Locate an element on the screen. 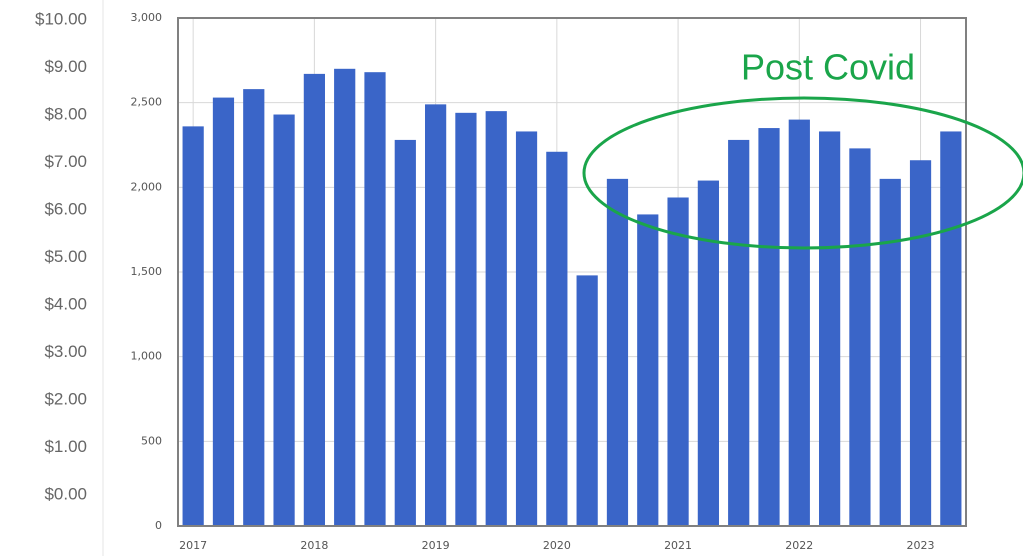 The image size is (1023, 556). y2-tick-label: $7.00 is located at coordinates (65, 161).